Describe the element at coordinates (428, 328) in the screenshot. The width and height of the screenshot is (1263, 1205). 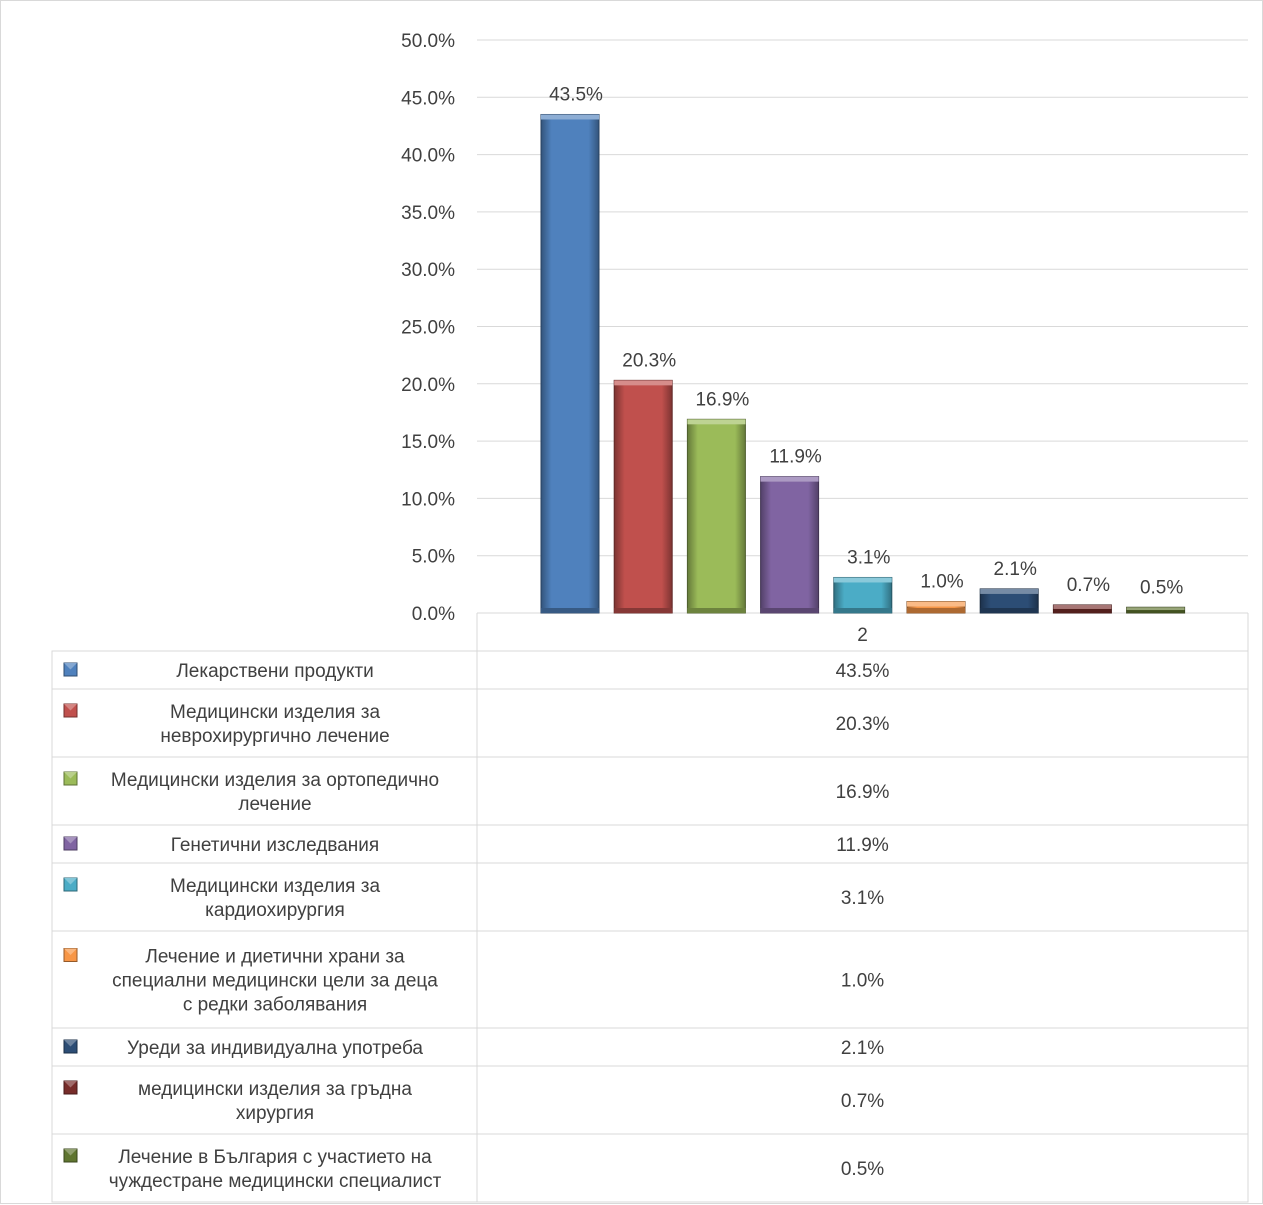
I see `y-tick-label: 25.0%` at that location.